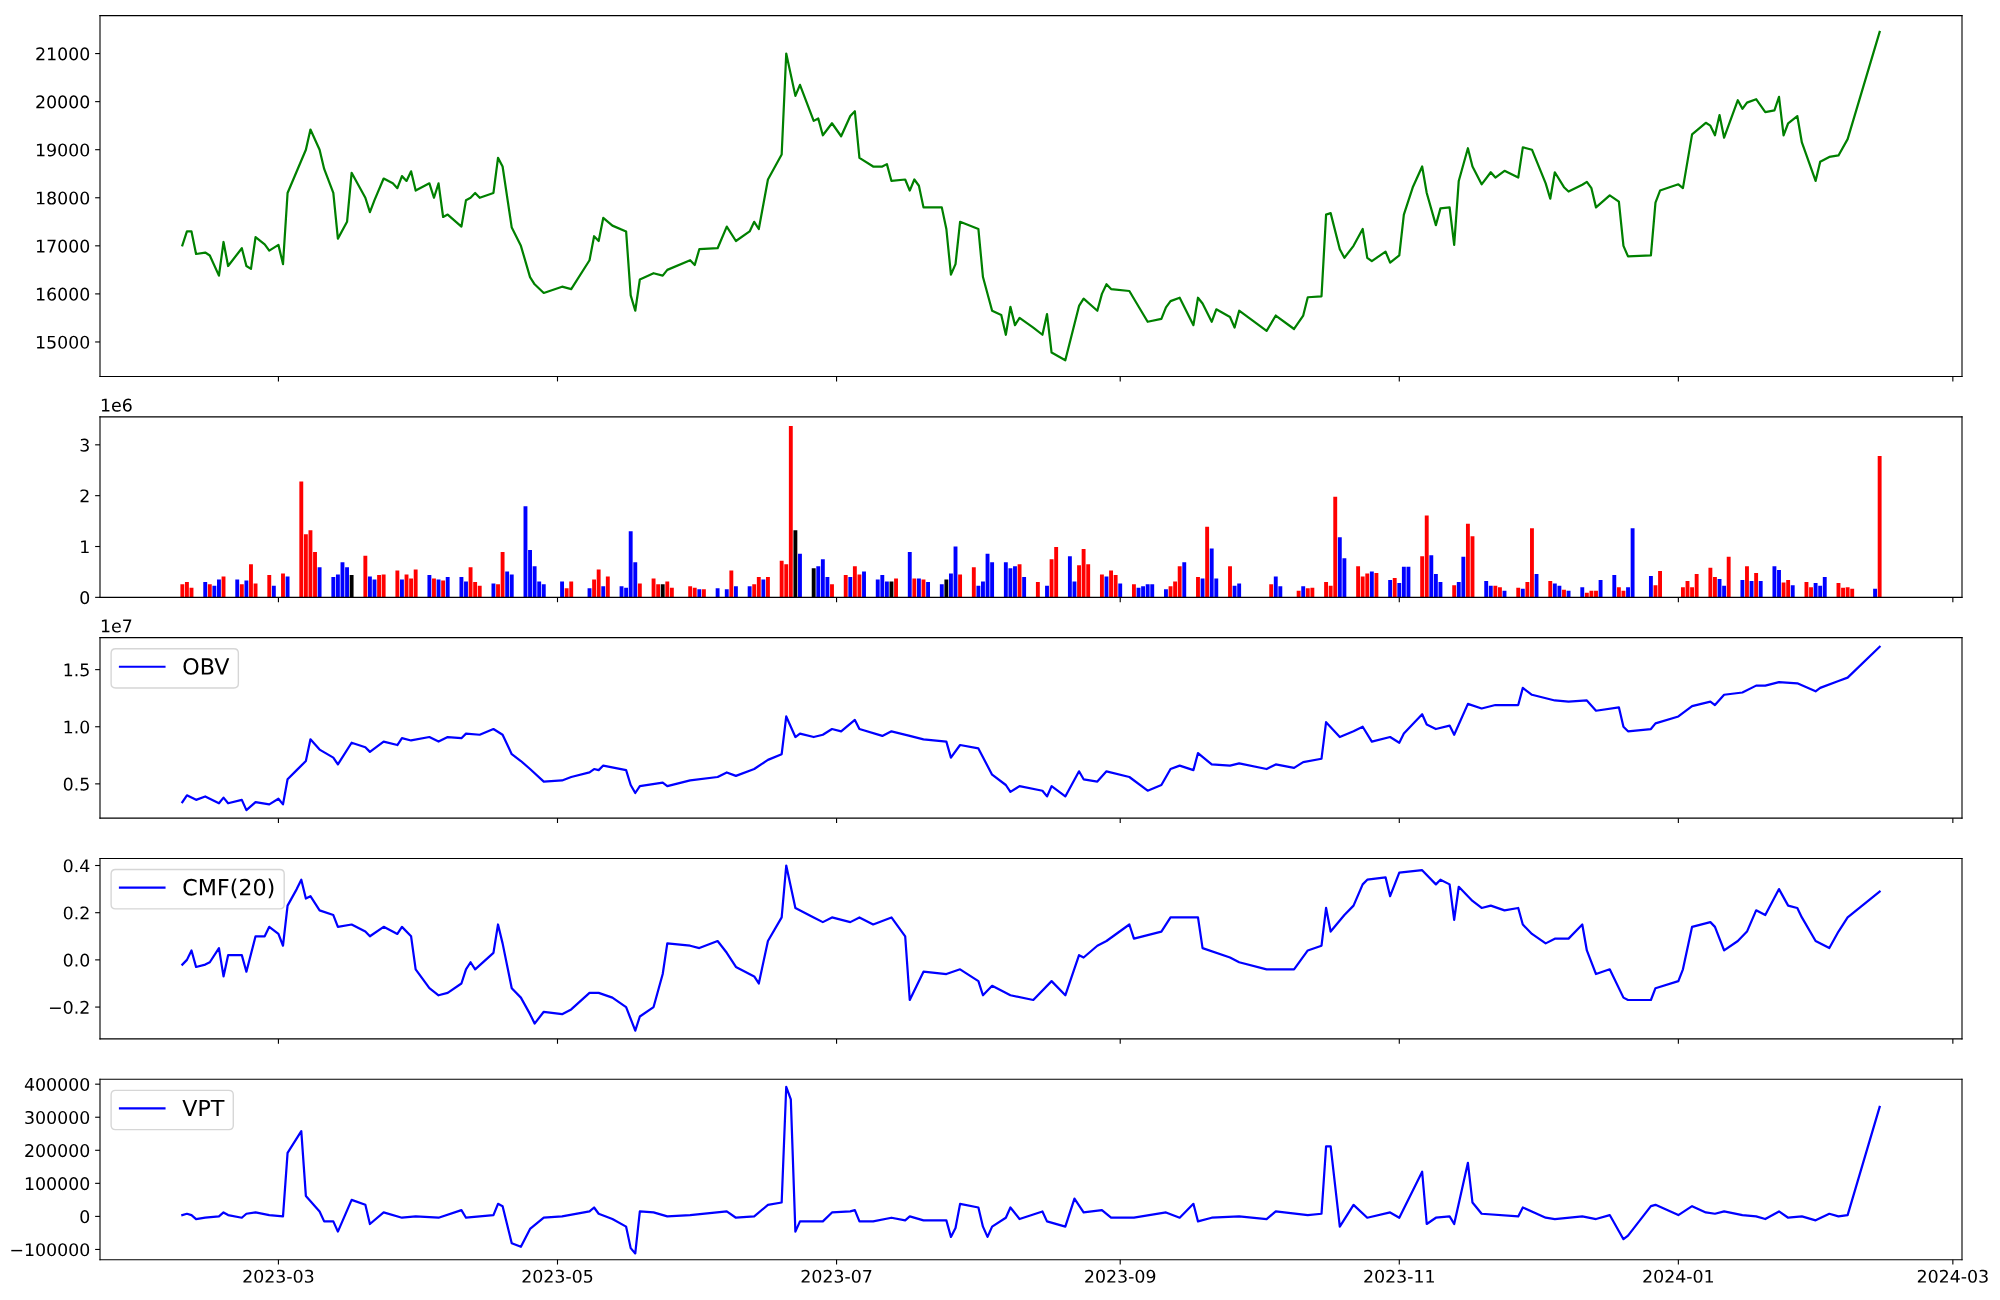 Image resolution: width=2000 pixels, height=1300 pixels. Describe the element at coordinates (63, 342) in the screenshot. I see `y-tick-label: 15000` at that location.